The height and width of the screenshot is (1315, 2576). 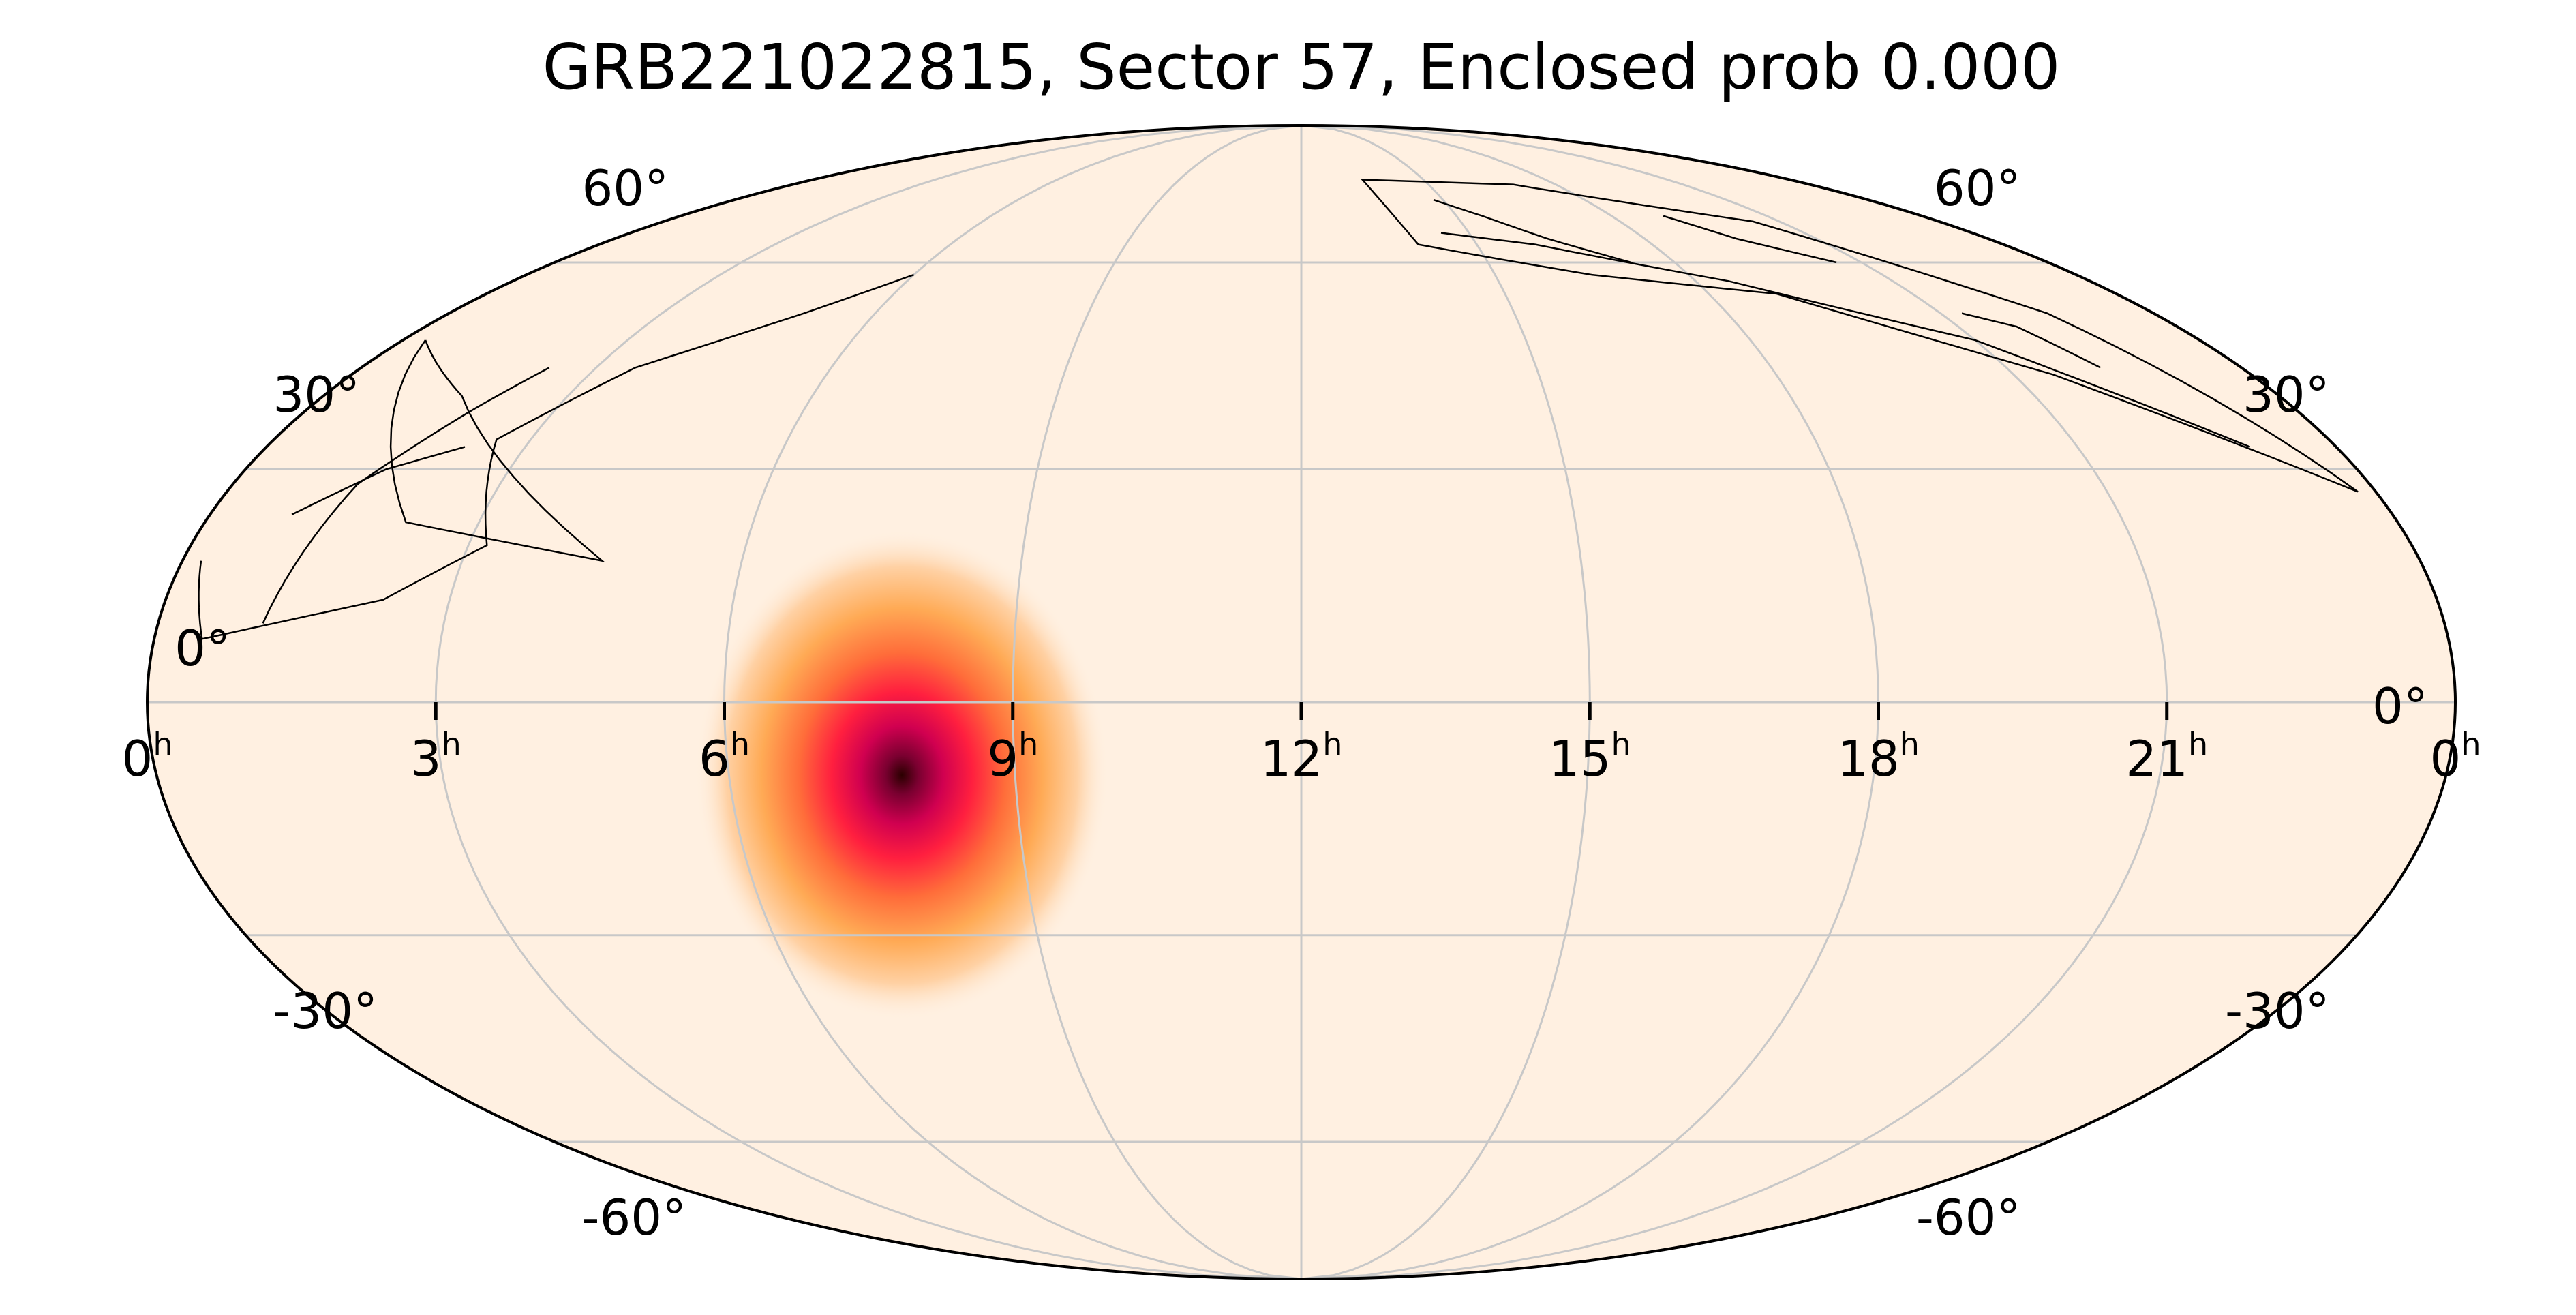 What do you see at coordinates (1590, 756) in the screenshot?
I see `ra-label-3: 15h` at bounding box center [1590, 756].